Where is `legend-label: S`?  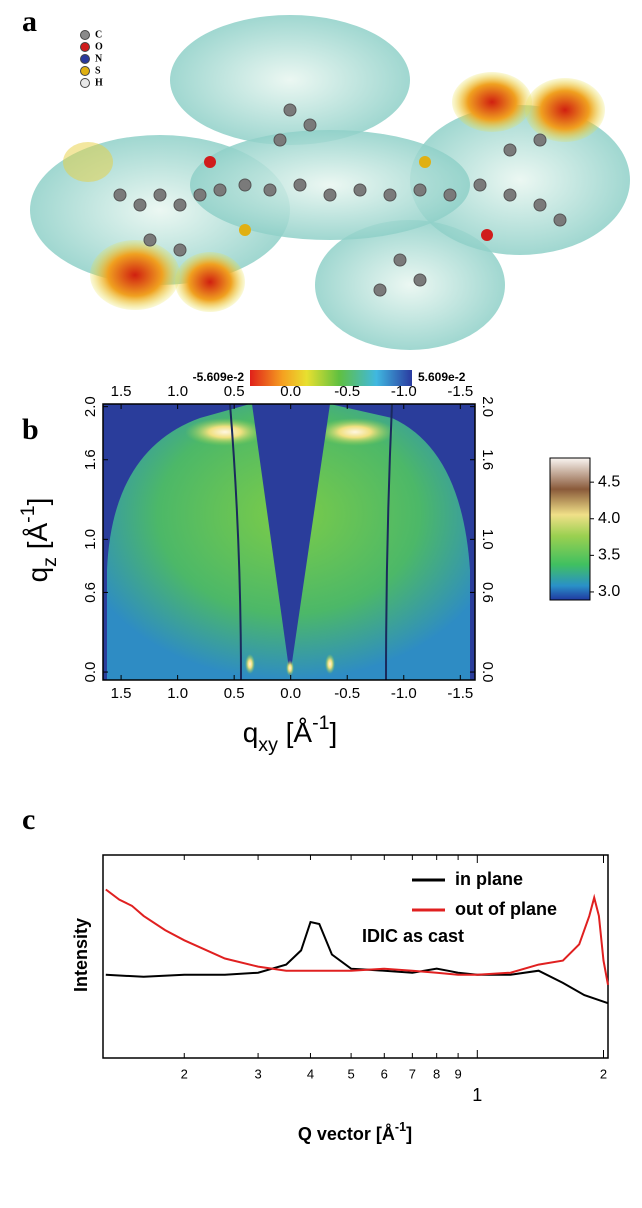
legend-label: S is located at coordinates (98, 70).